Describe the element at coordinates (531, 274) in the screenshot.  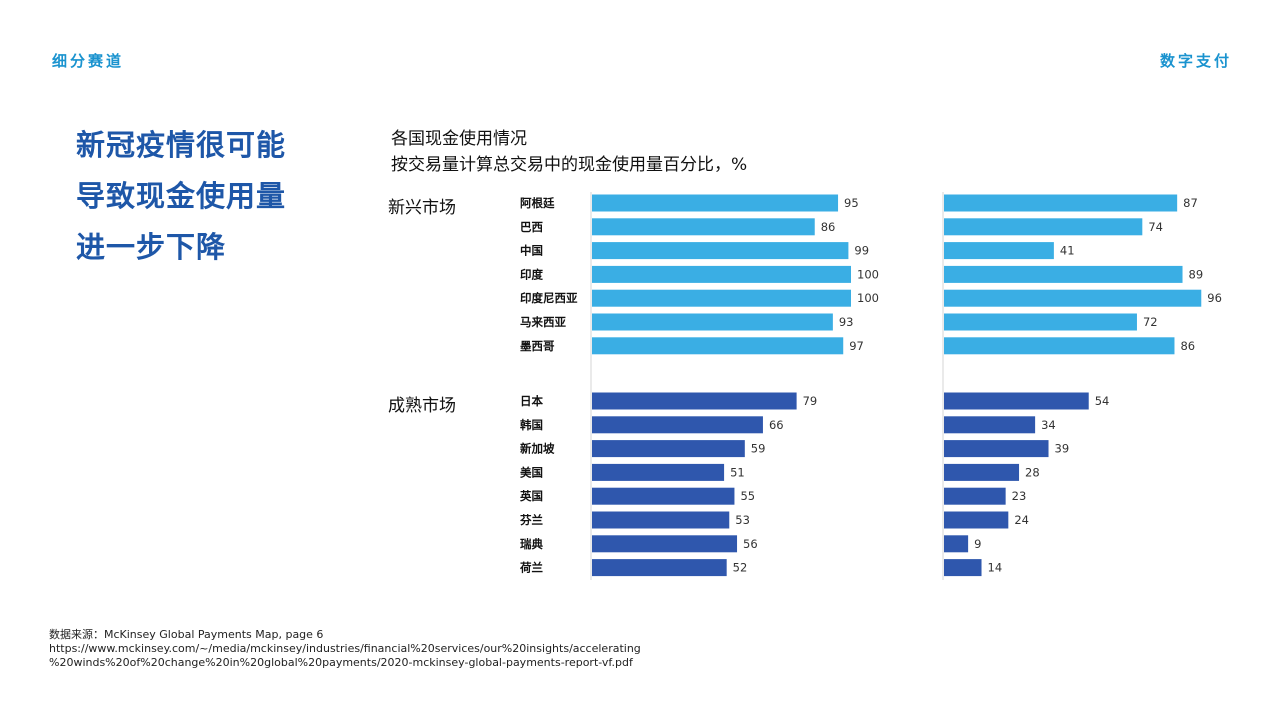
I see `category-label: 印度` at that location.